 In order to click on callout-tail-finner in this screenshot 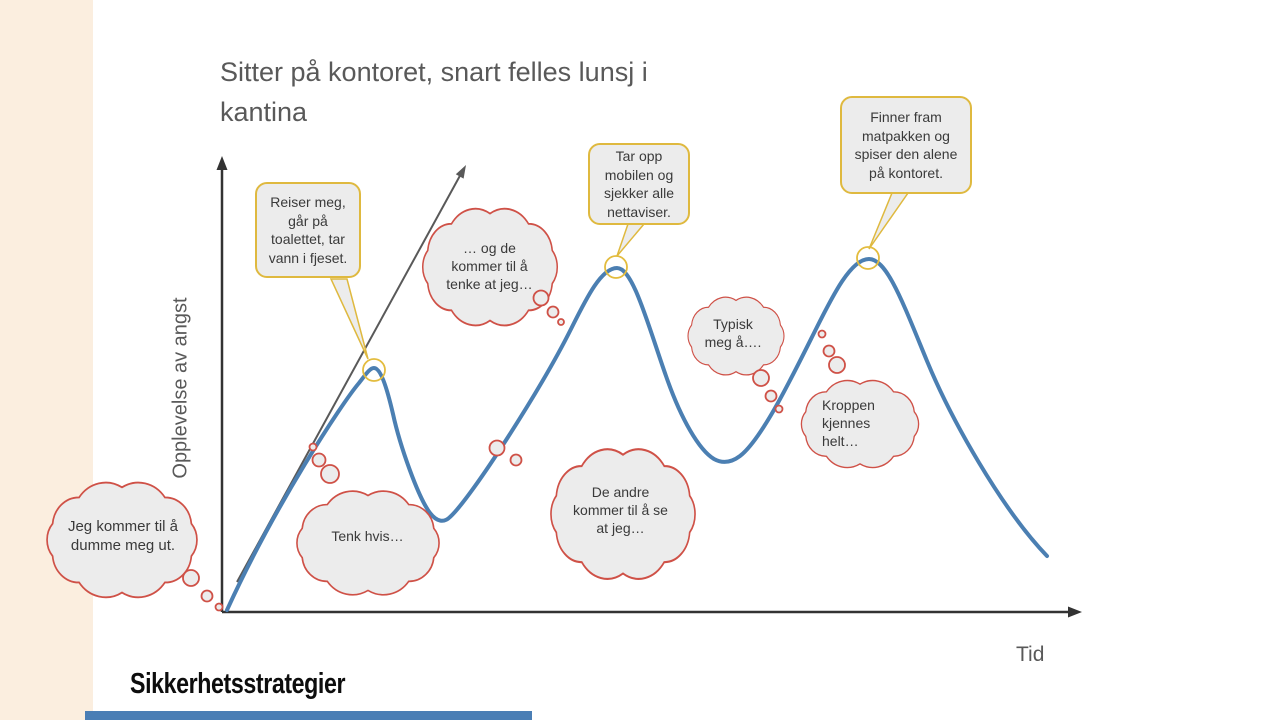, I will do `click(889, 221)`.